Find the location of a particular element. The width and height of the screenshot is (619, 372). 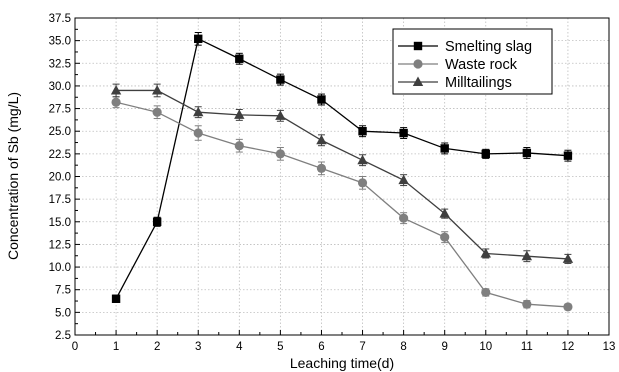

y-tick-label: 30.0 is located at coordinates (60, 87).